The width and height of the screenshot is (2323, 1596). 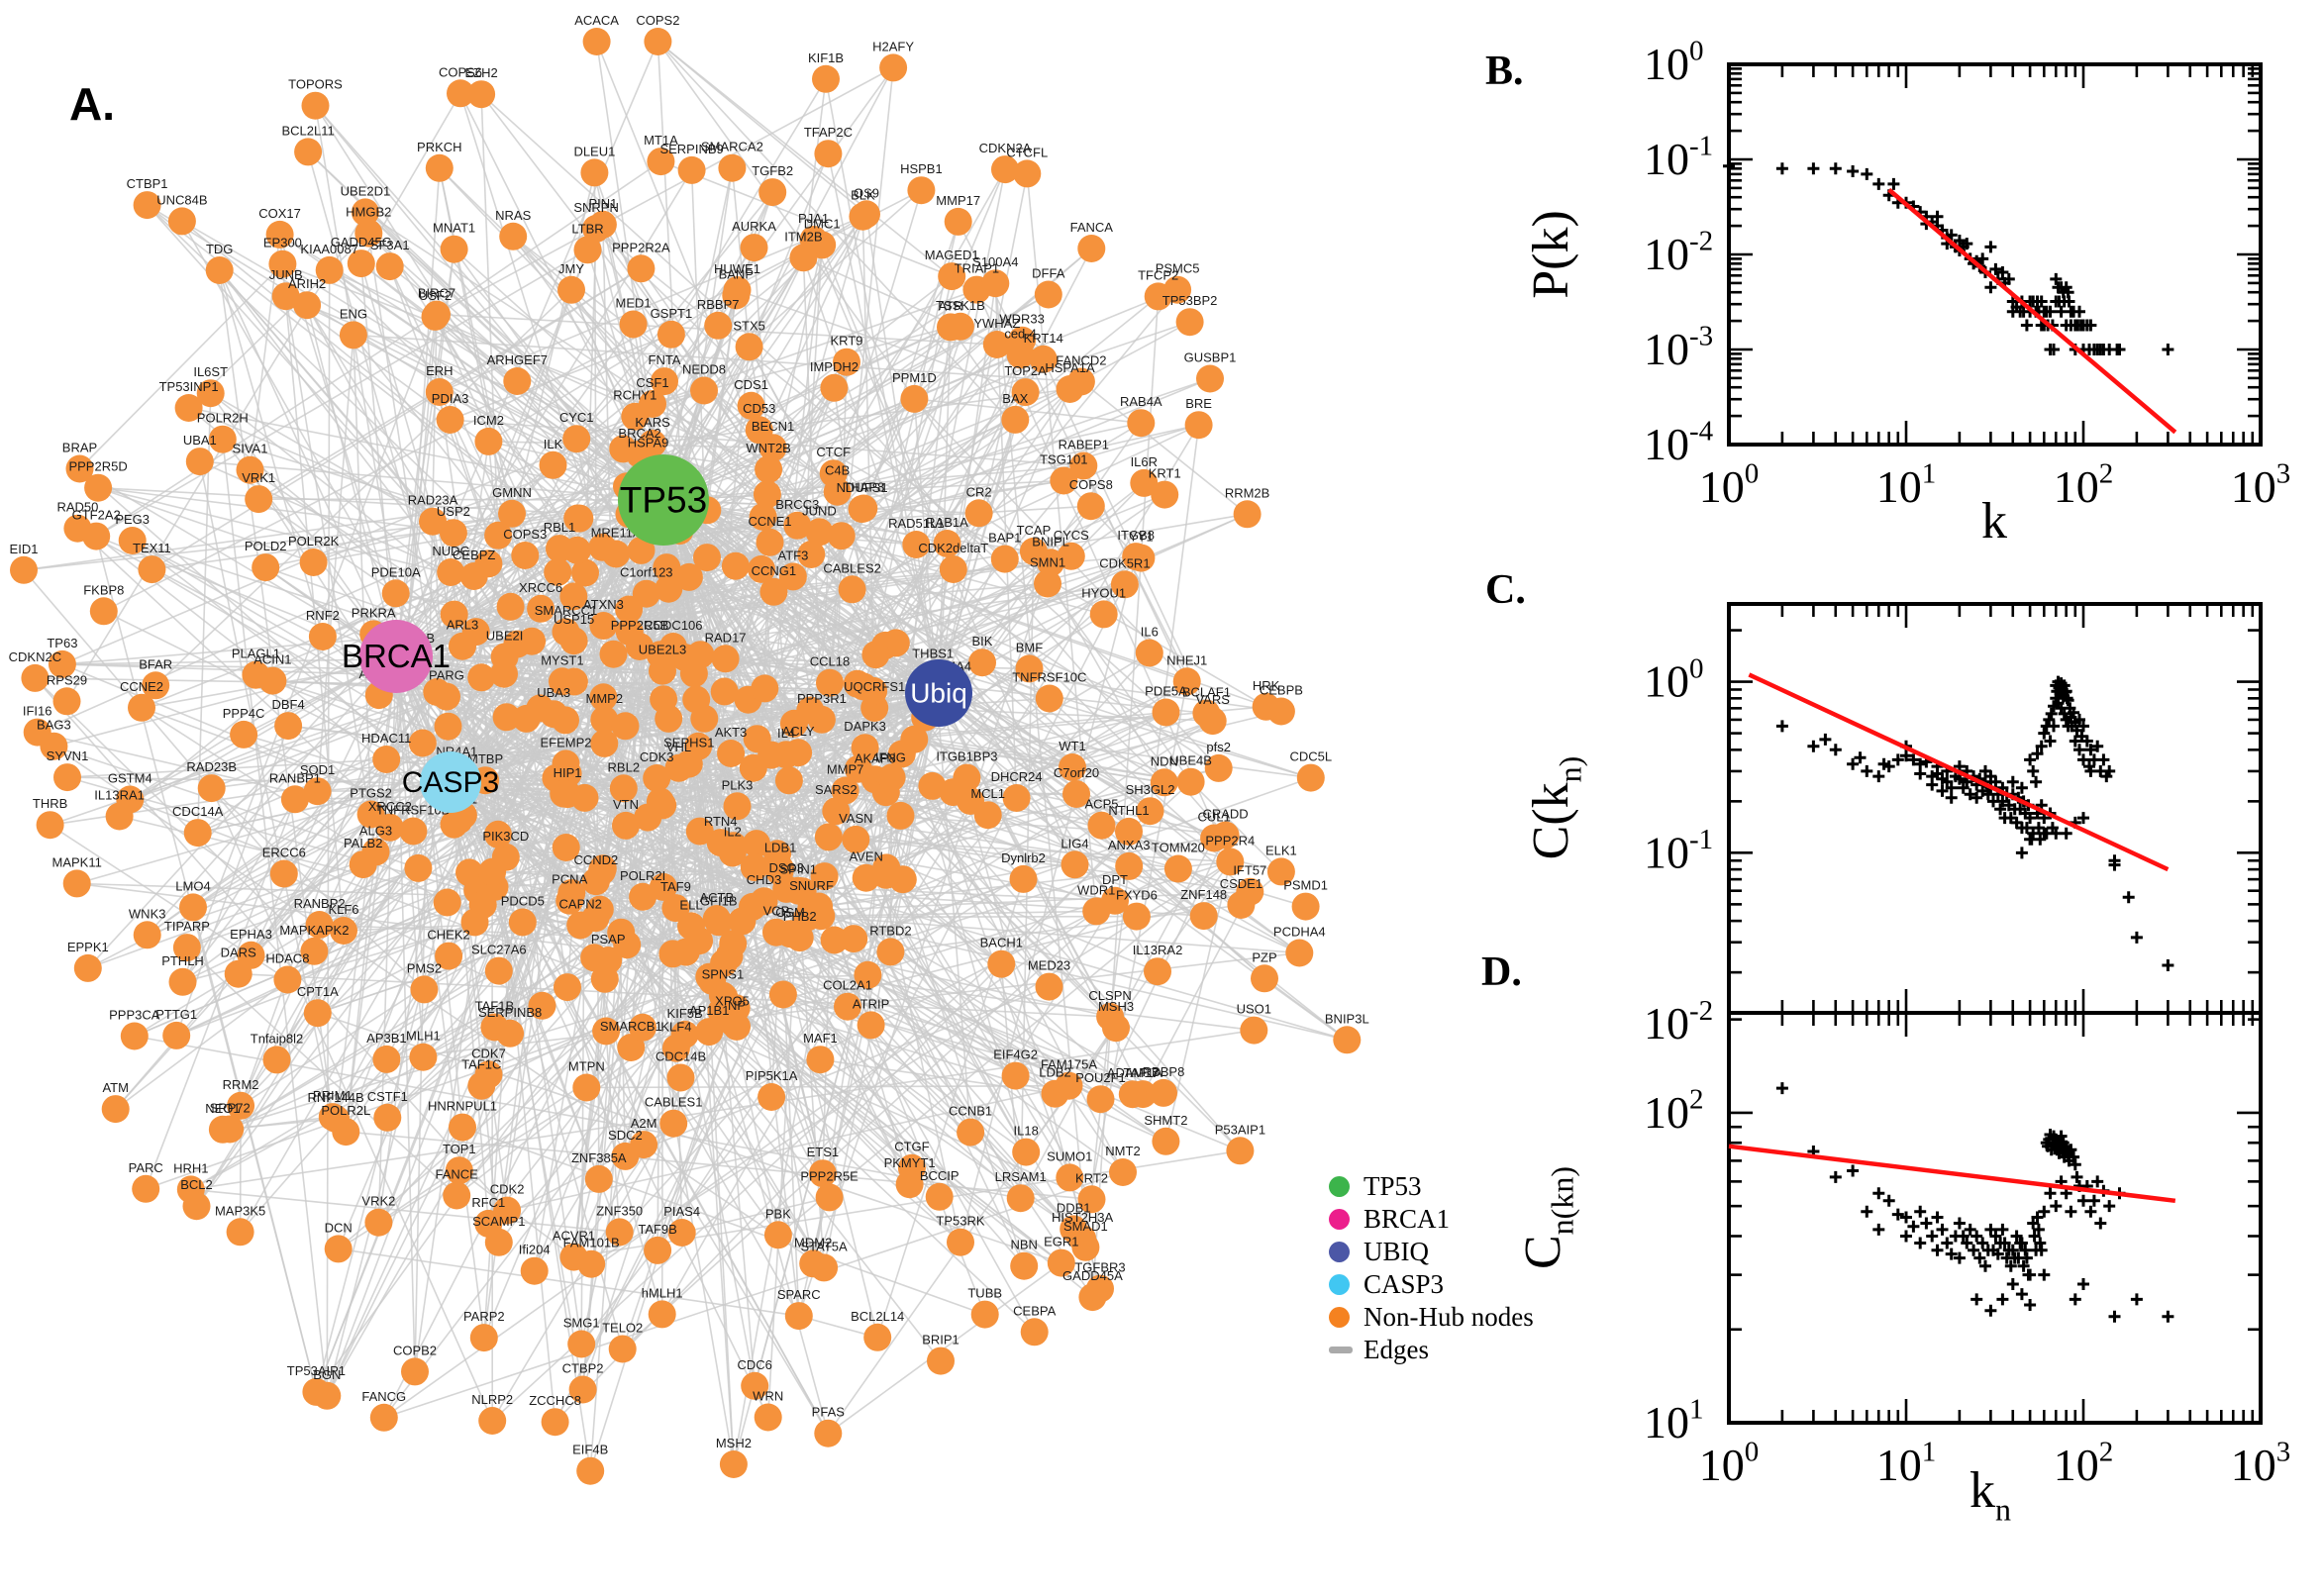 I want to click on legend-label: BRCA1, so click(x=1407, y=1219).